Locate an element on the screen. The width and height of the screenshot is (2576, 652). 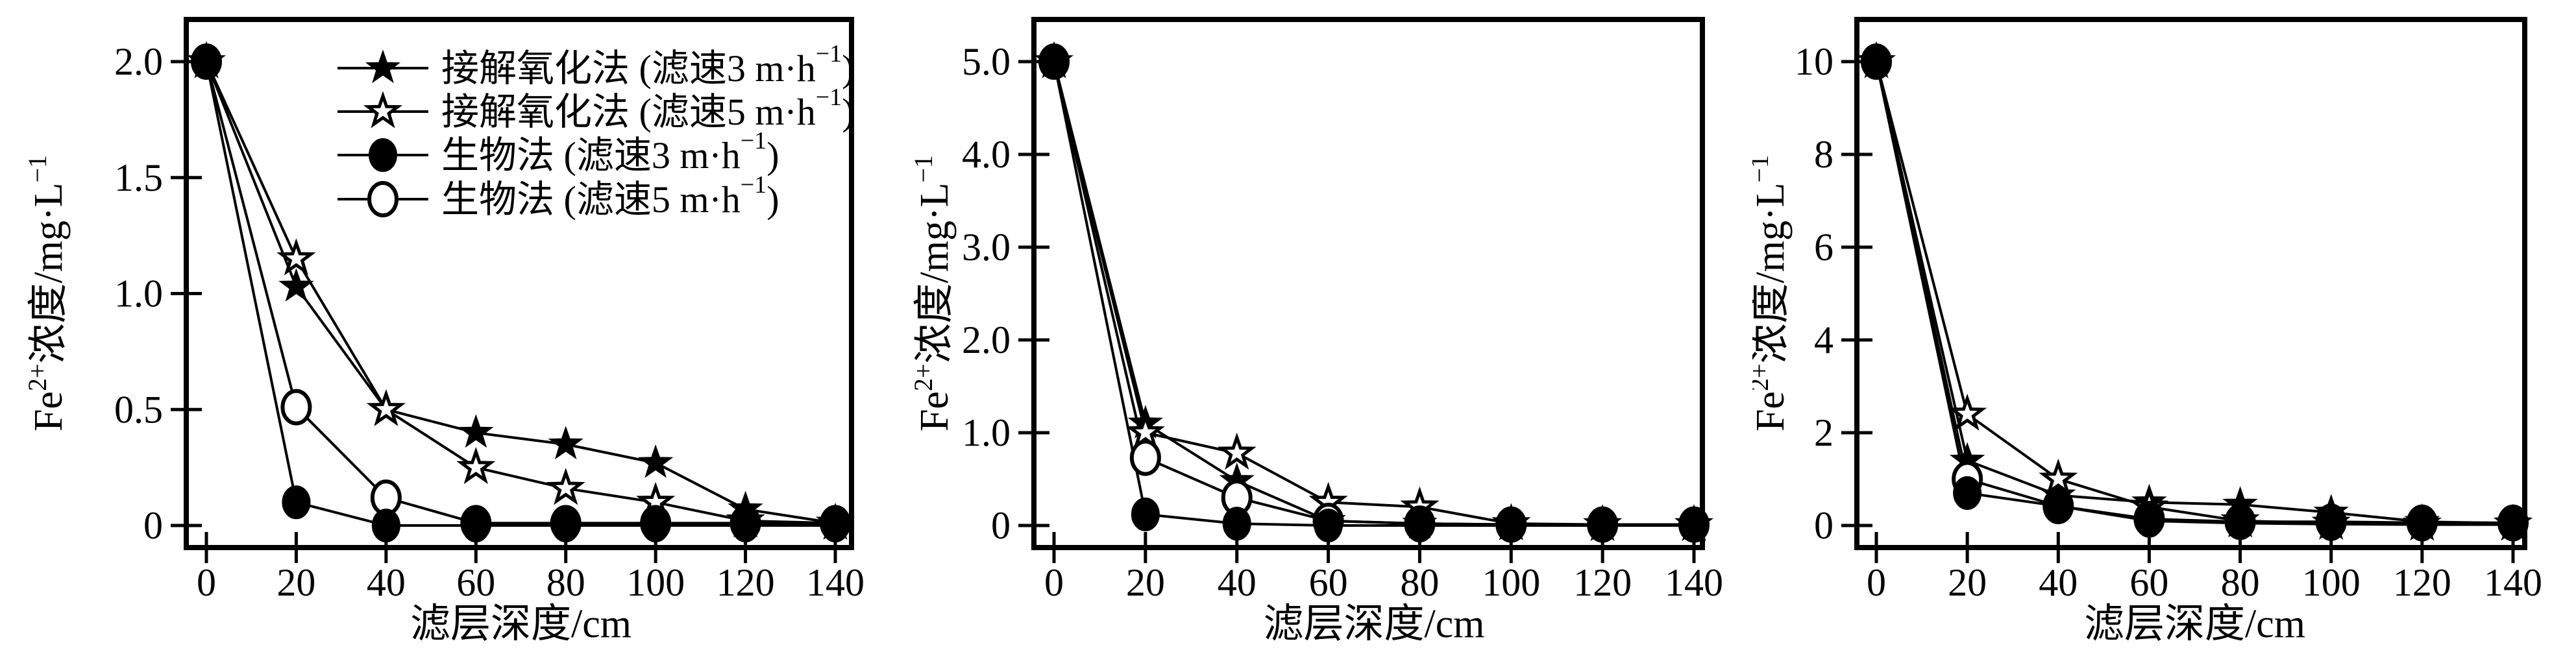
y-tick-label: 2.0 is located at coordinates (986, 340).